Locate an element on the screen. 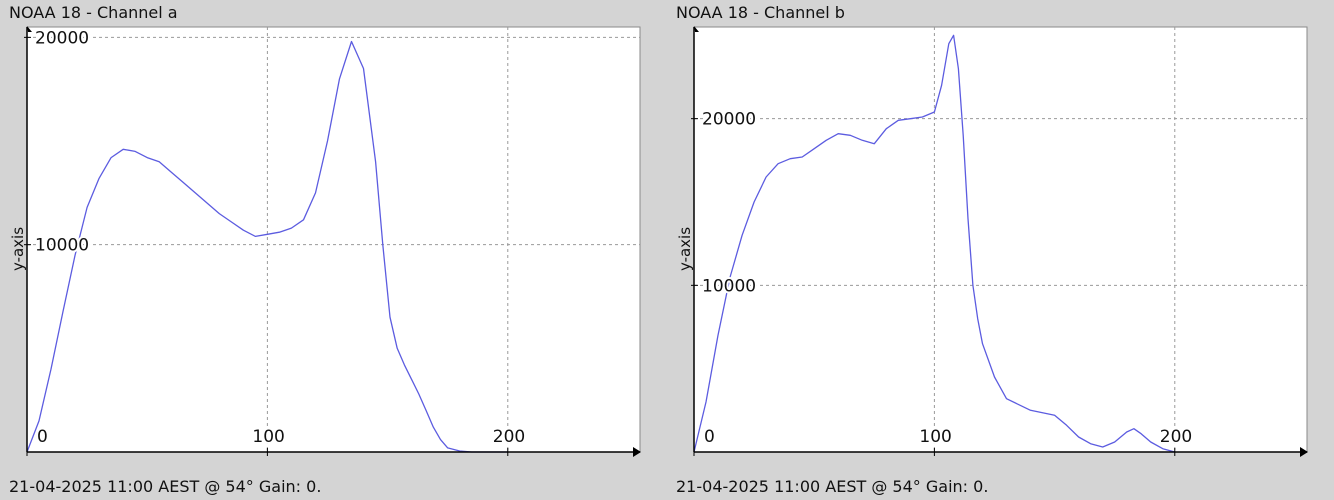  chart-title: NOAA 18 - Channel b is located at coordinates (760, 12).